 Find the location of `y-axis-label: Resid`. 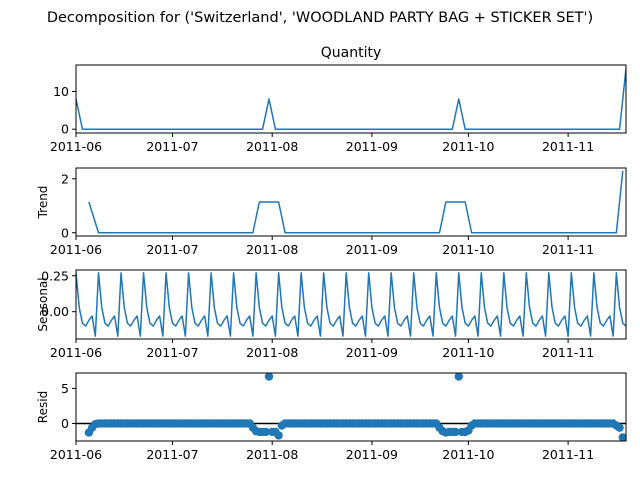

y-axis-label: Resid is located at coordinates (43, 407).